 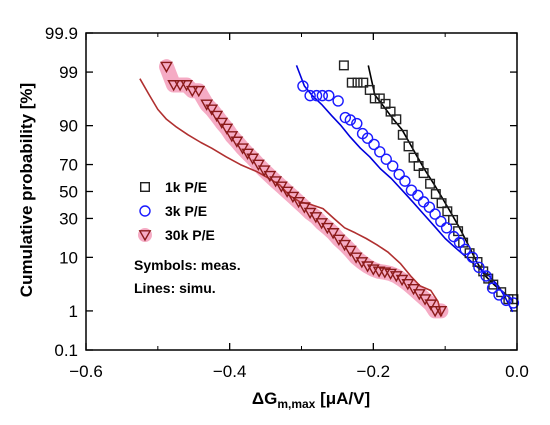 I want to click on y-tick-label: 0.1, so click(x=66, y=350).